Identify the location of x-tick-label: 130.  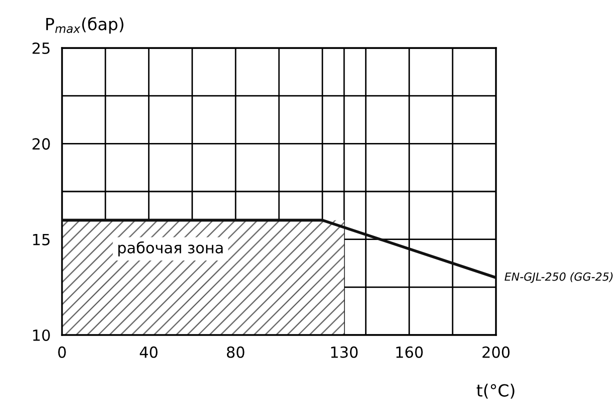
(344, 352).